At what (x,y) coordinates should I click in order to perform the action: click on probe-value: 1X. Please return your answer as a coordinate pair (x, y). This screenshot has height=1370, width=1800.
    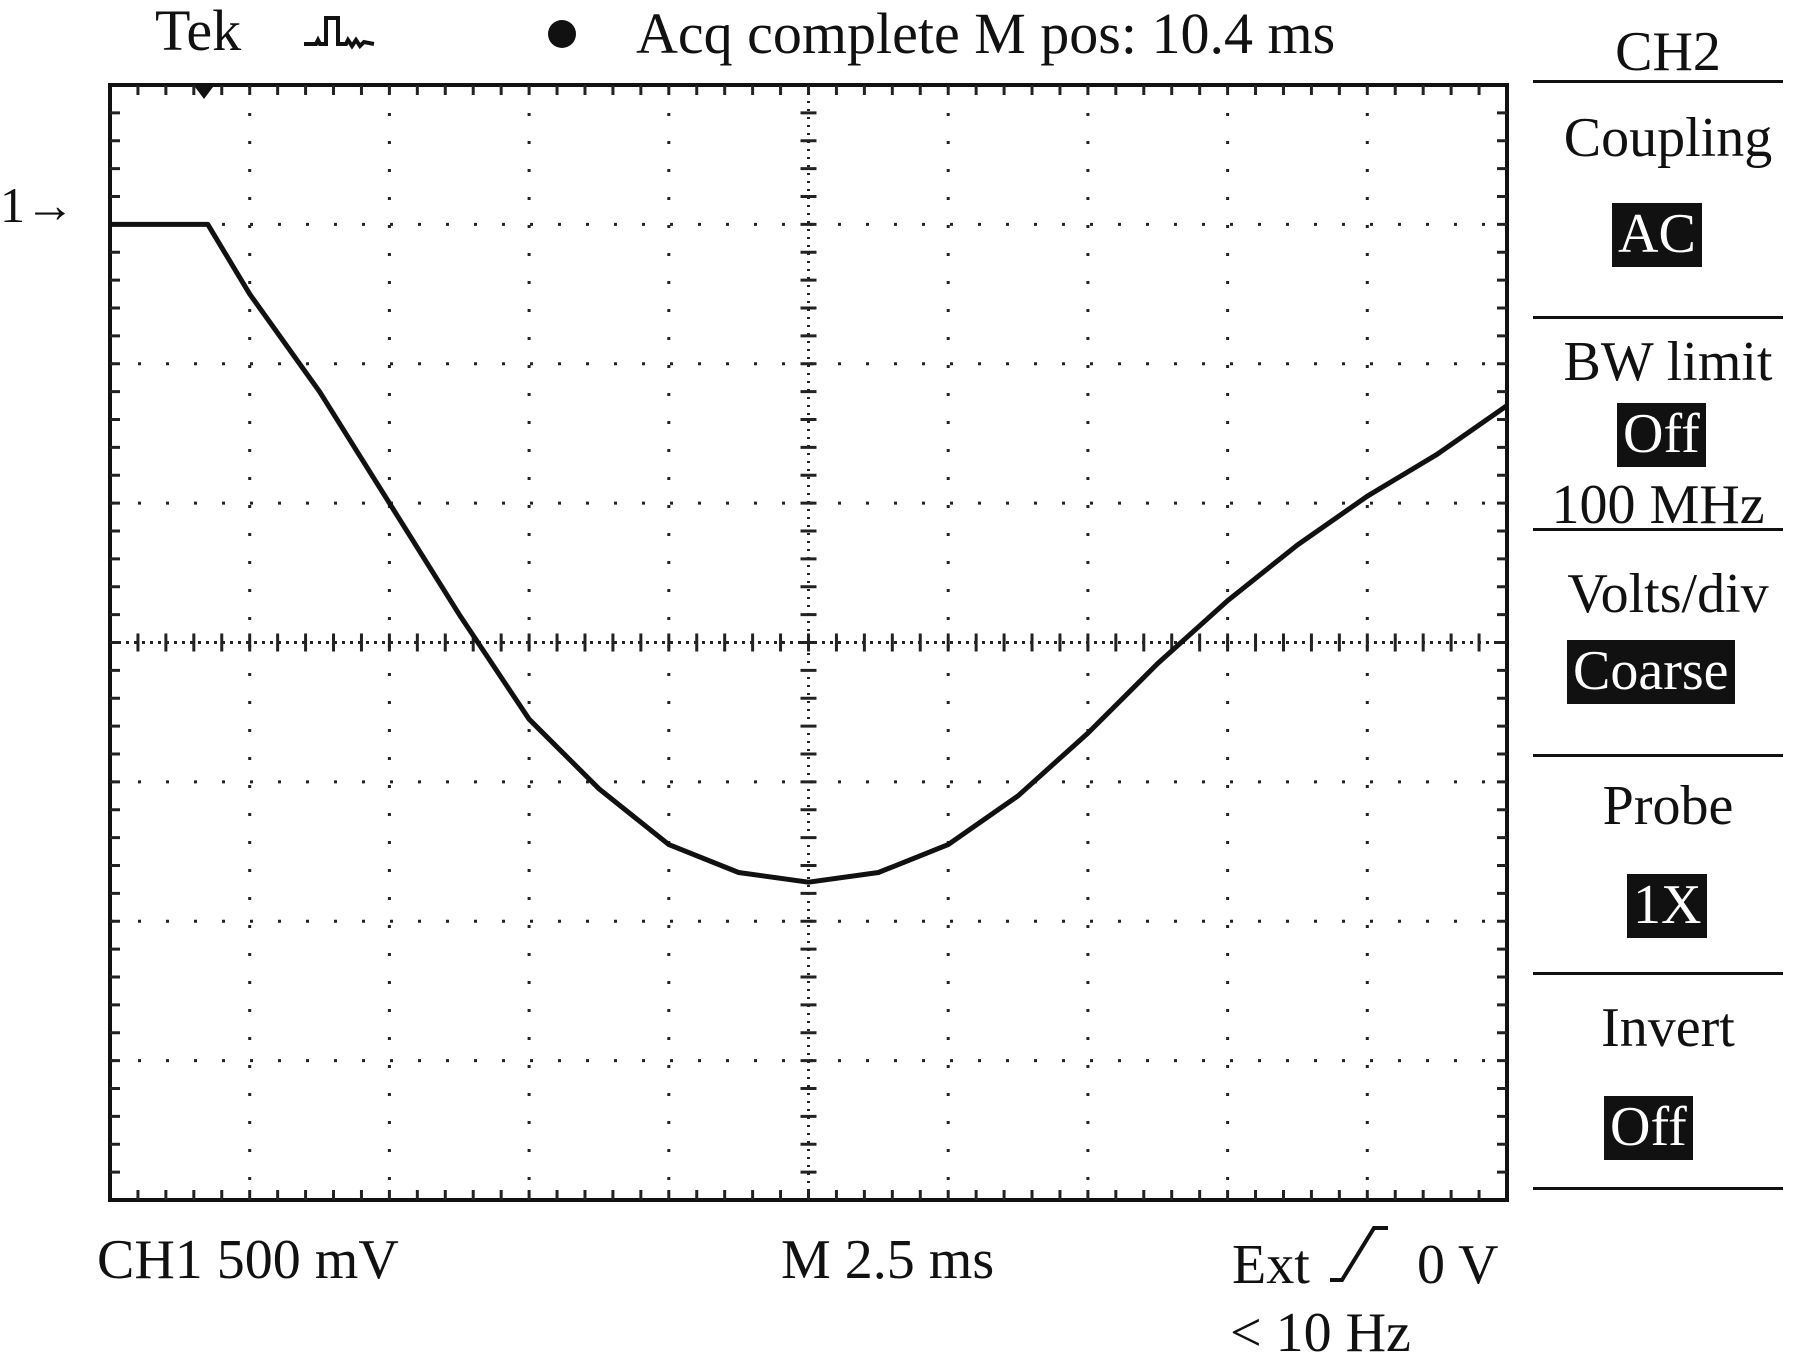
    Looking at the image, I should click on (1667, 906).